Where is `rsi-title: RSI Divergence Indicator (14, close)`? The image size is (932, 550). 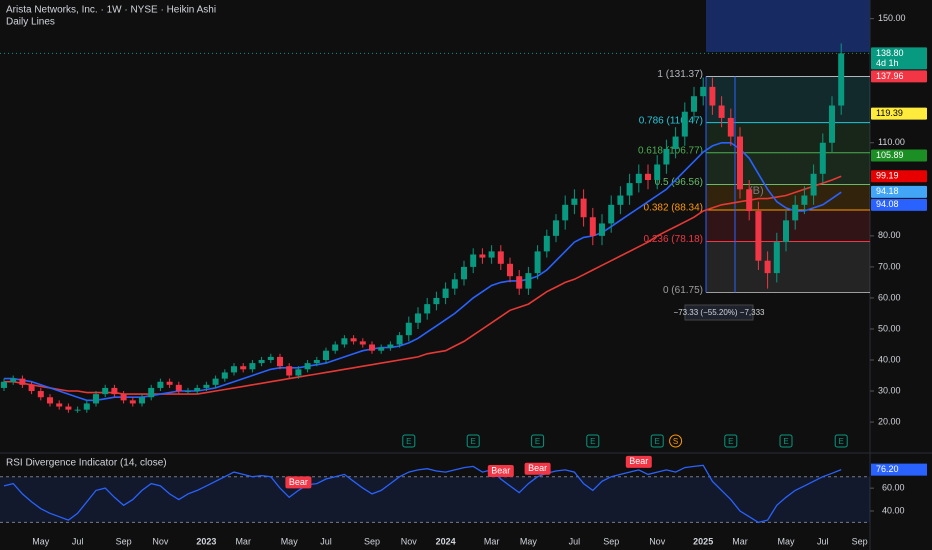 rsi-title: RSI Divergence Indicator (14, close) is located at coordinates (86, 463).